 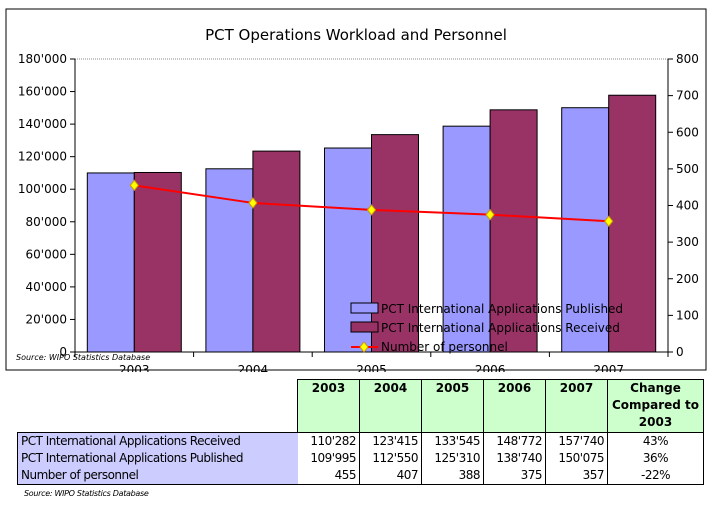 I want to click on row-label: PCT International Applications Received, so click(x=157, y=441).